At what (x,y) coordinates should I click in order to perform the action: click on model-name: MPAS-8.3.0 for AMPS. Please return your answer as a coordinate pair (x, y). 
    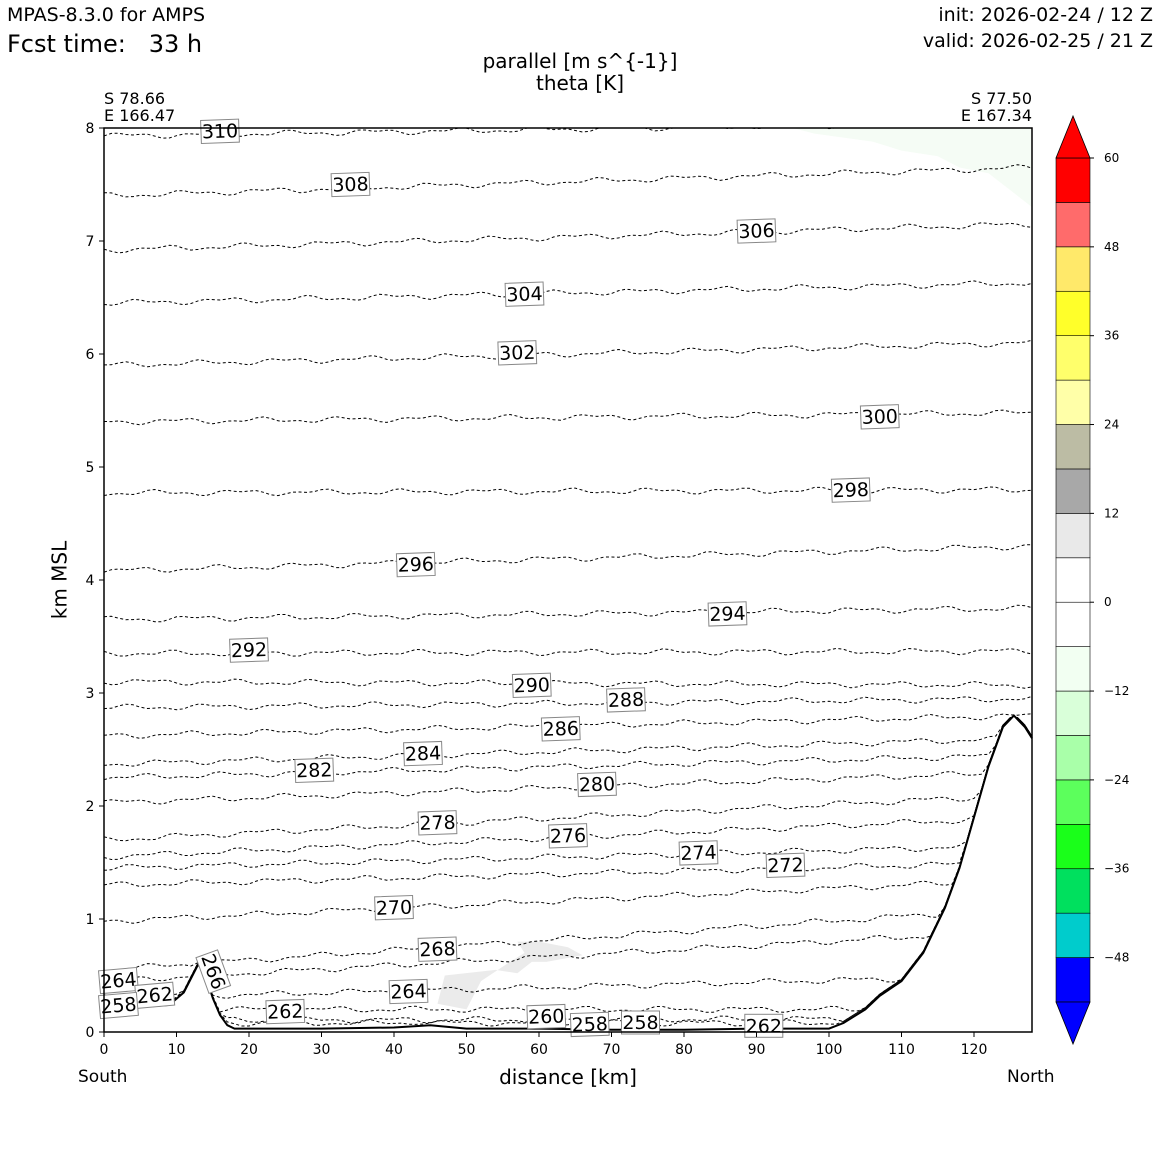
    Looking at the image, I should click on (106, 15).